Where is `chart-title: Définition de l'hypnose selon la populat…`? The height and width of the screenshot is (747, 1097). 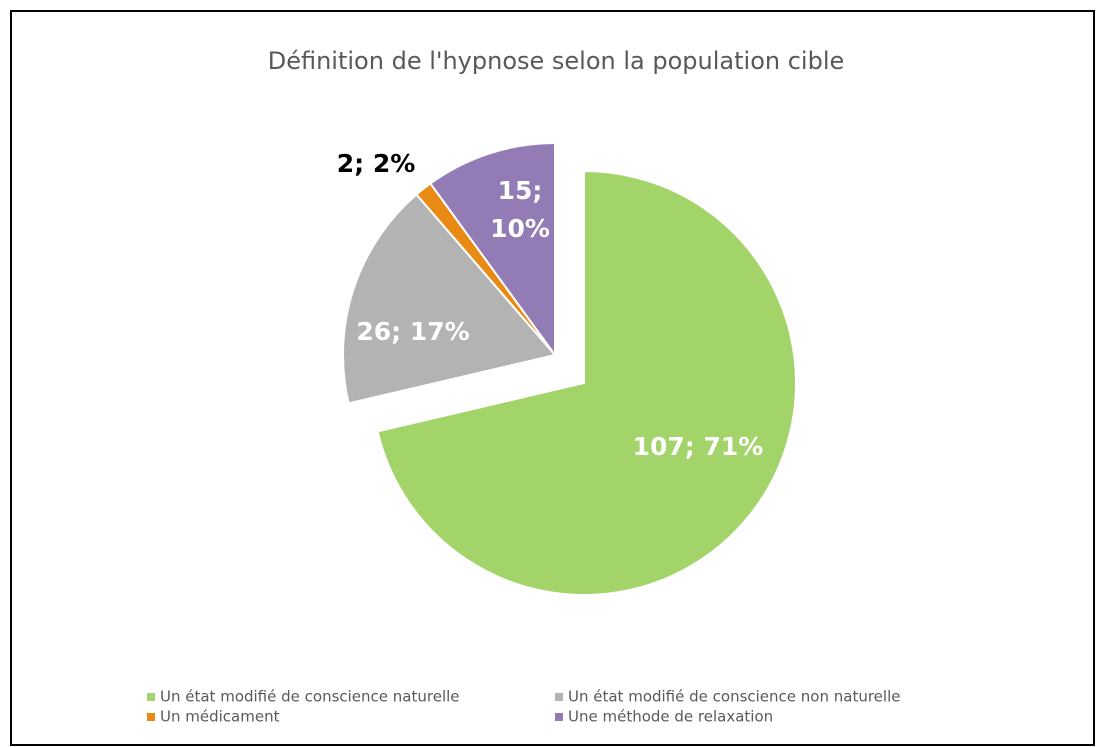 chart-title: Définition de l'hypnose selon la populat… is located at coordinates (556, 61).